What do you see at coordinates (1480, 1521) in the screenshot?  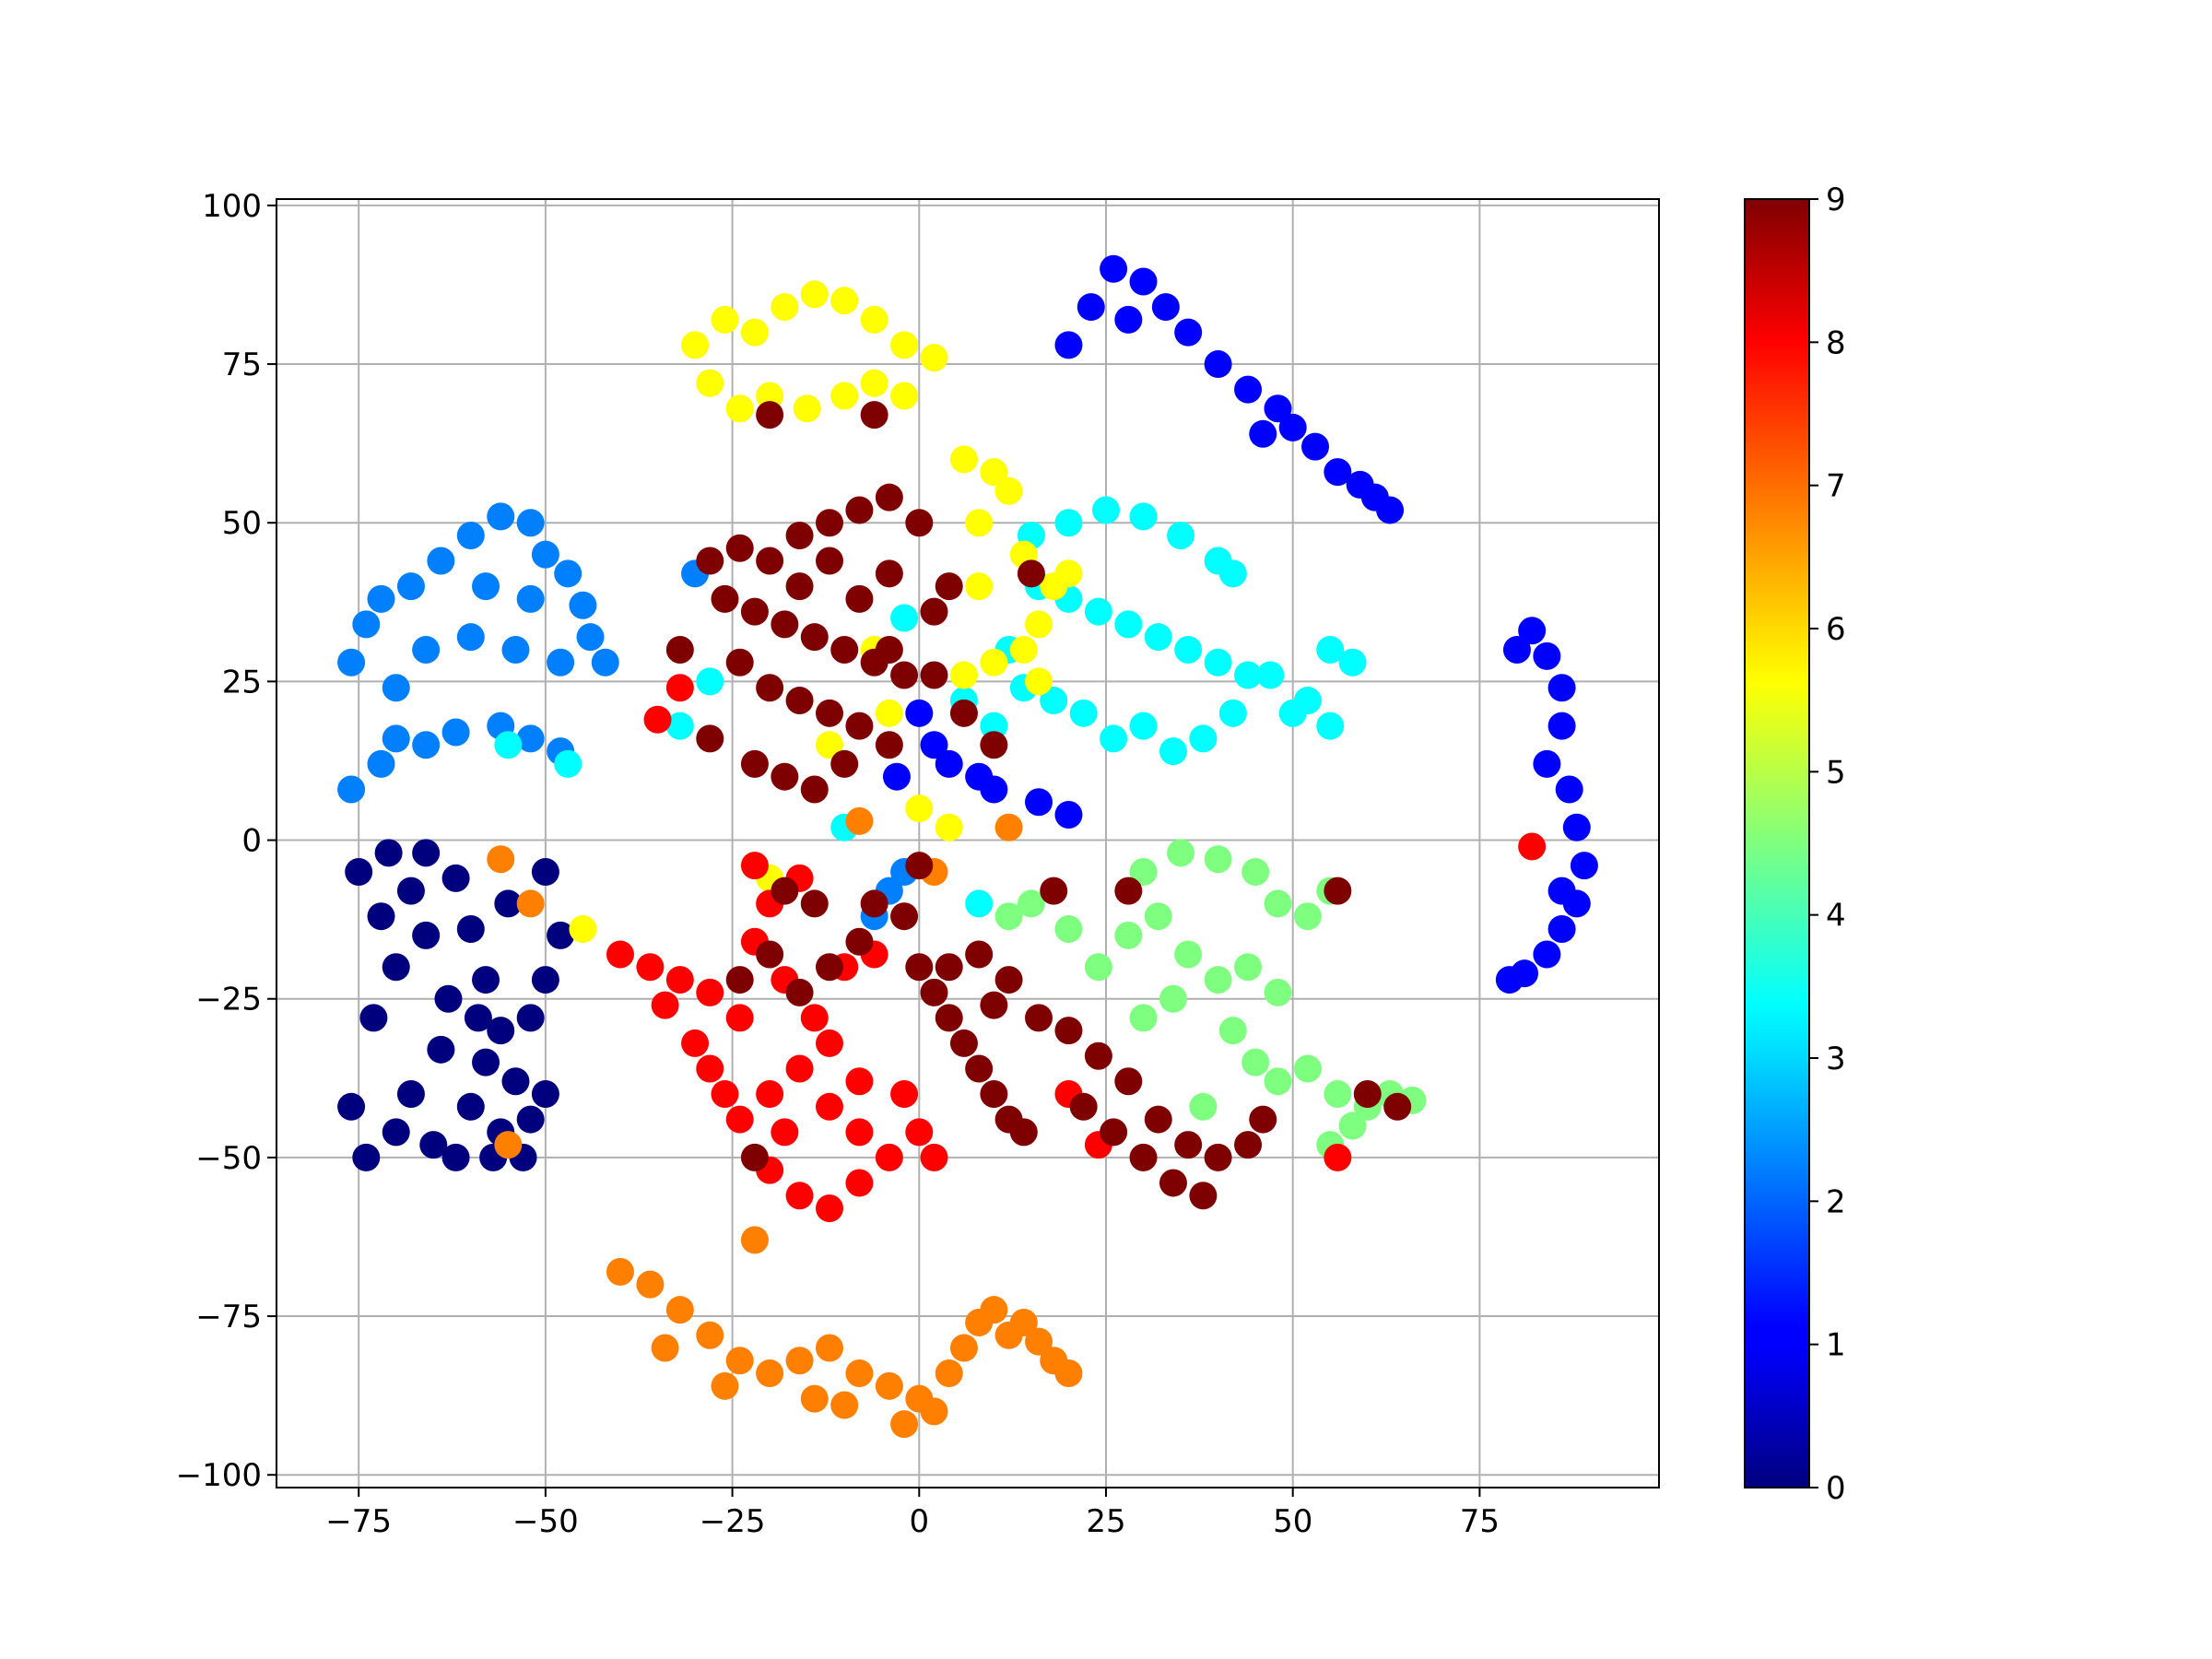 I see `x-tick-label: 75` at bounding box center [1480, 1521].